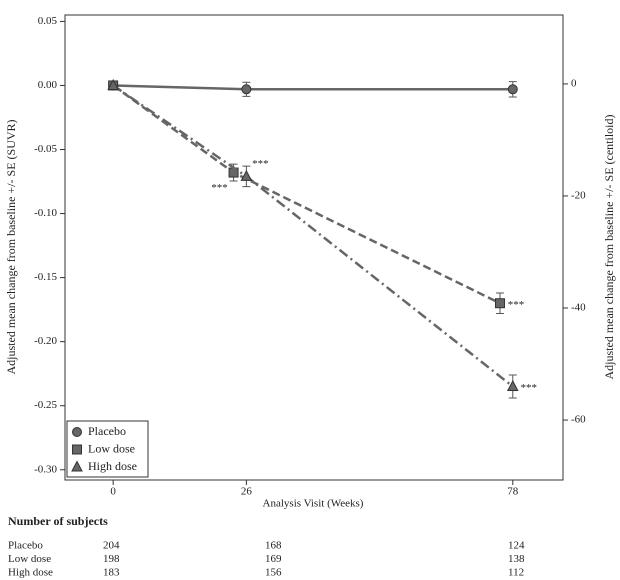 The width and height of the screenshot is (620, 580). Describe the element at coordinates (273, 559) in the screenshot. I see `table-cell: 169` at that location.